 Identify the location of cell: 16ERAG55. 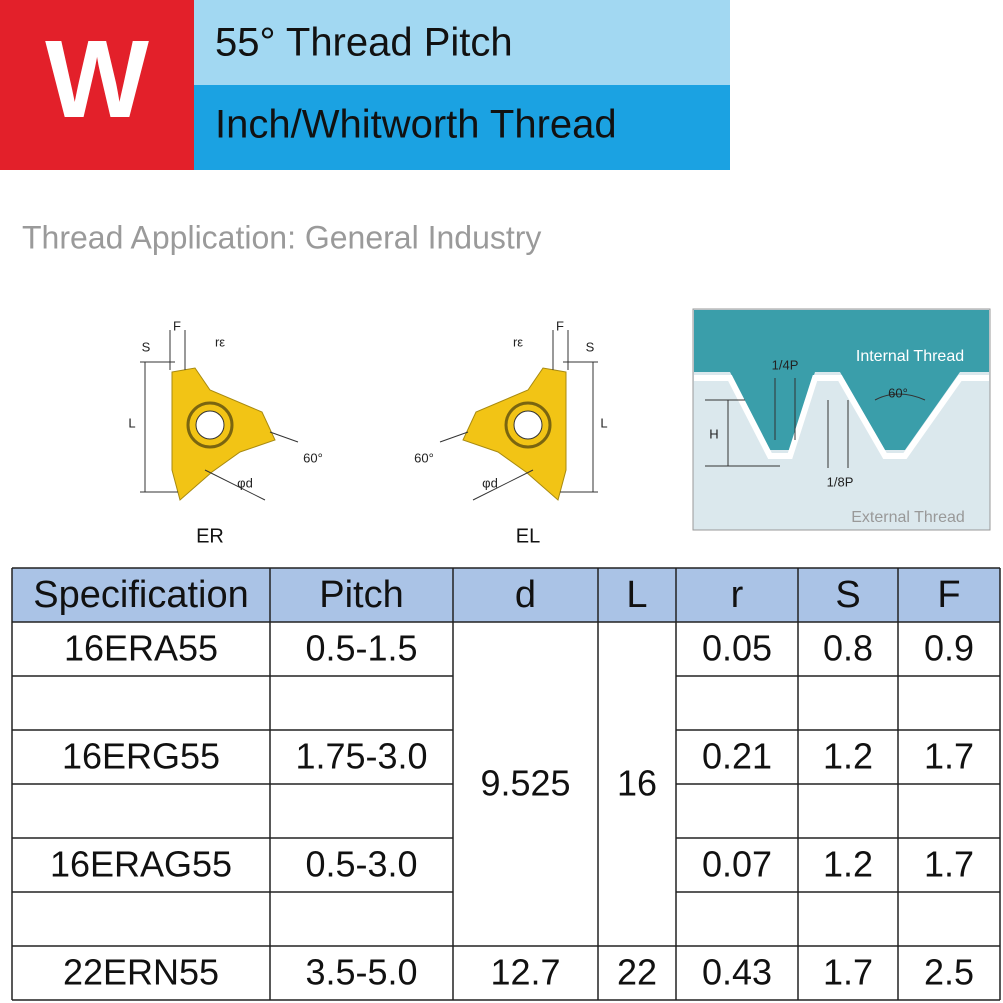
(141, 864).